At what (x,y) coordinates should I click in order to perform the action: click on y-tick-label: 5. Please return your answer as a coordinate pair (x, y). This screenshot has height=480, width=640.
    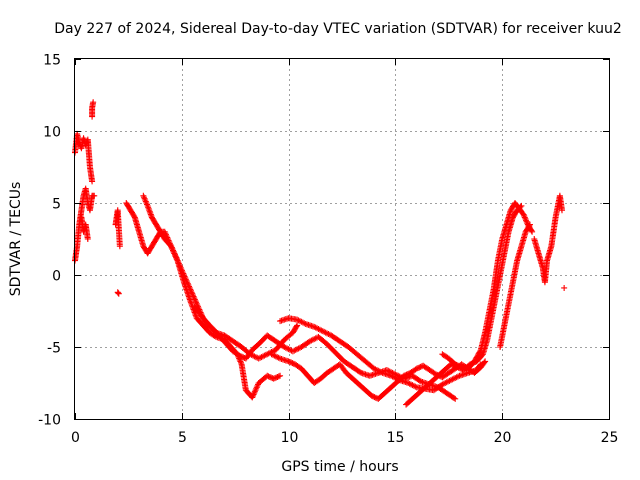
    Looking at the image, I should click on (56, 205).